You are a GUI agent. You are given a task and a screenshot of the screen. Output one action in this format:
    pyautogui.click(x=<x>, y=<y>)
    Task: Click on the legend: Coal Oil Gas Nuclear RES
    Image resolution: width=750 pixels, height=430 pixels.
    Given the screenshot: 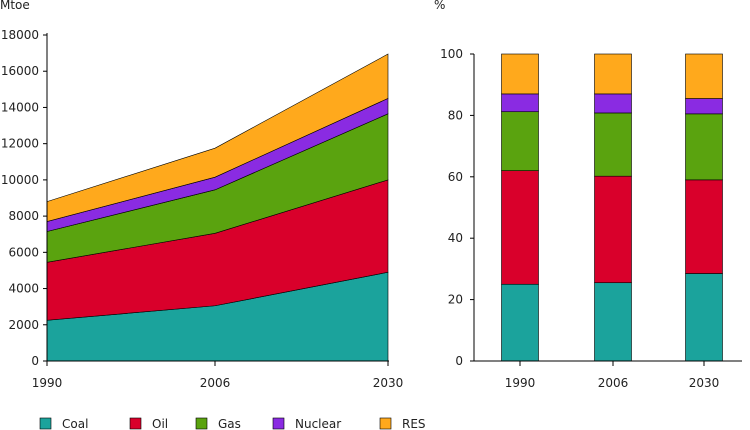 What is the action you would take?
    pyautogui.click(x=232, y=423)
    